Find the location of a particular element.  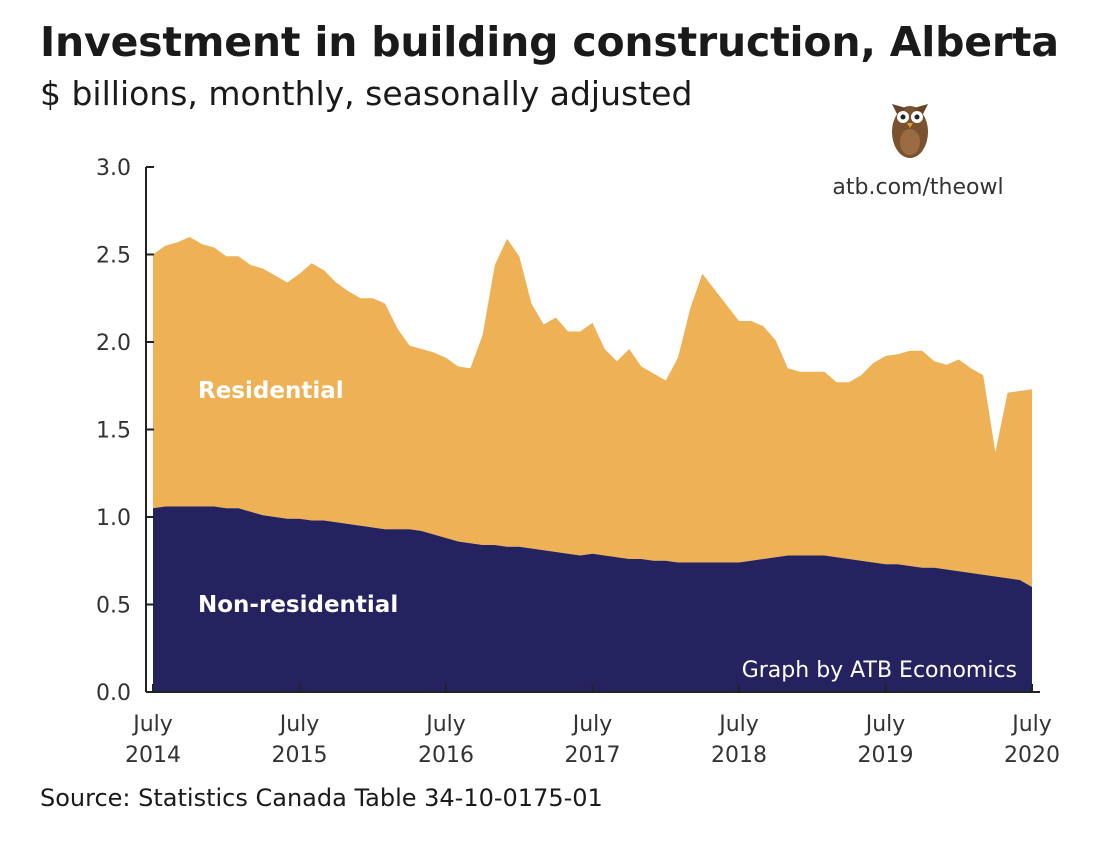

y-tick-label: 3.0 is located at coordinates (113, 168).